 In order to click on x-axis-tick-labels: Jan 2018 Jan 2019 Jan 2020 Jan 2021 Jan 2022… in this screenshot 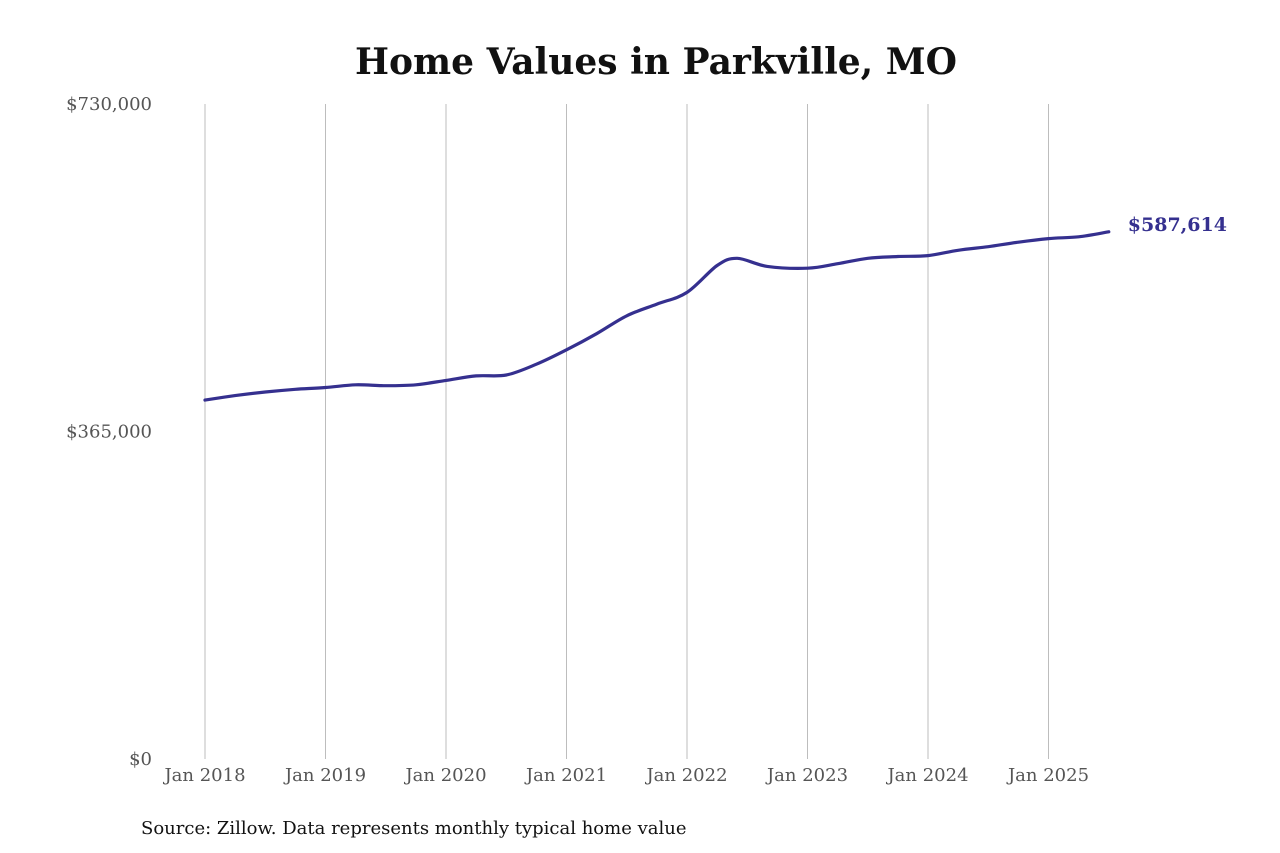, I will do `click(625, 775)`.